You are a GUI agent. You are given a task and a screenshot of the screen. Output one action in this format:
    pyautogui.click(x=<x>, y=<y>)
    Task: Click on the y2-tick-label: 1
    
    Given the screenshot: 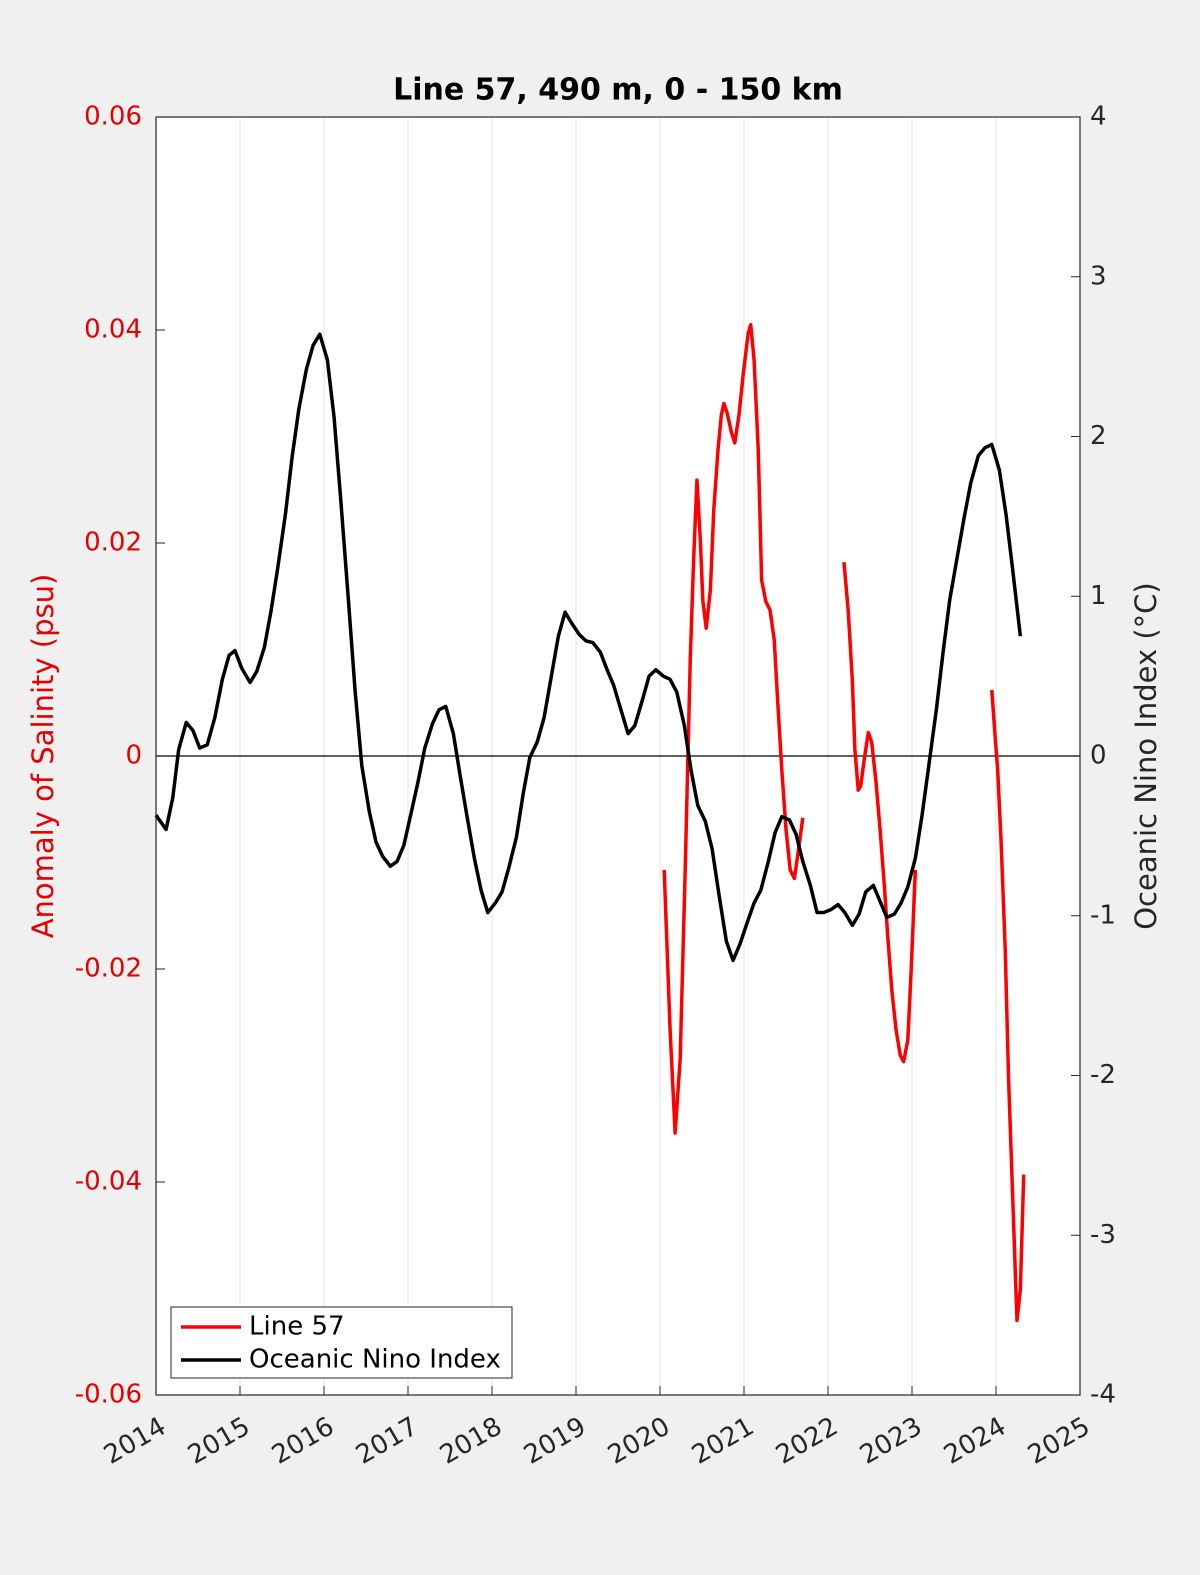 What is the action you would take?
    pyautogui.click(x=1098, y=596)
    